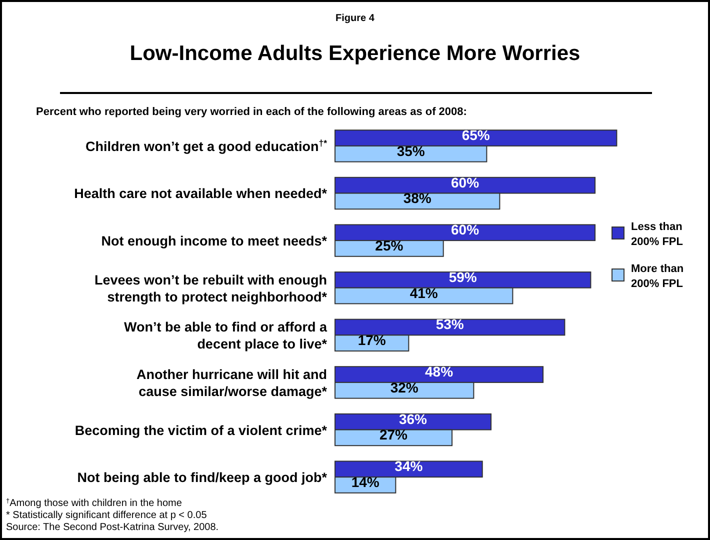 The image size is (710, 540). What do you see at coordinates (251, 112) in the screenshot?
I see `chart-subtitle: Percent who reported being very worried in each of the following areas as of 2008:` at bounding box center [251, 112].